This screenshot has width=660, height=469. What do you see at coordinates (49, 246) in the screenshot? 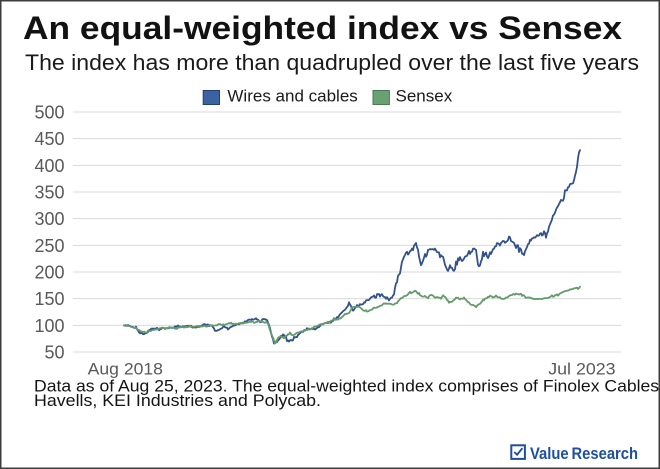
I see `svg-text: 250` at bounding box center [49, 246].